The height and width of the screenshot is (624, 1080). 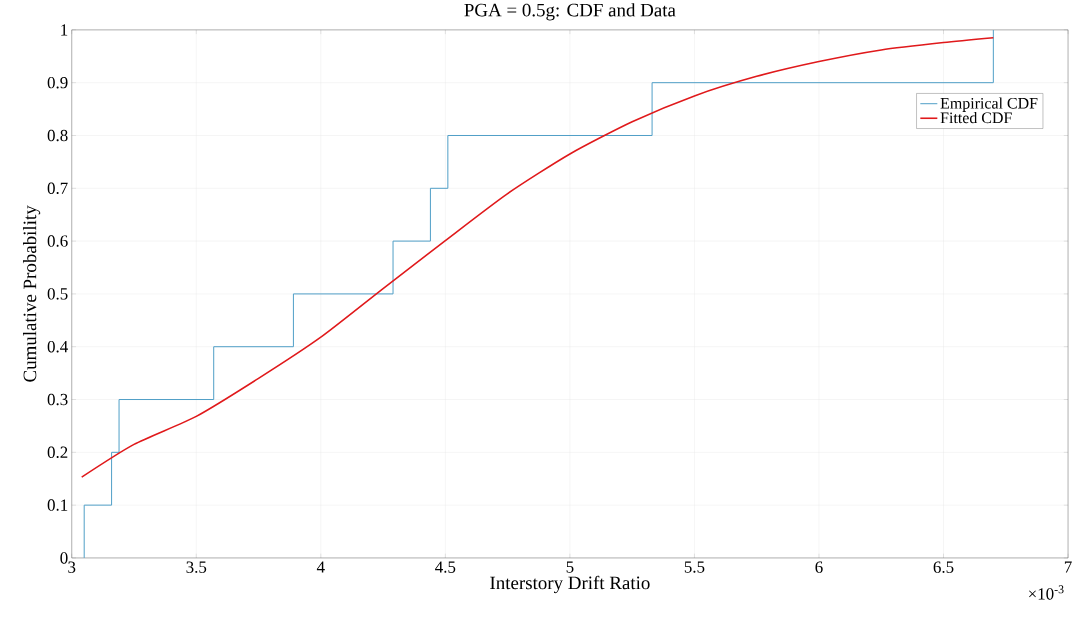 I want to click on y-tick-label: 0.9, so click(x=57, y=83).